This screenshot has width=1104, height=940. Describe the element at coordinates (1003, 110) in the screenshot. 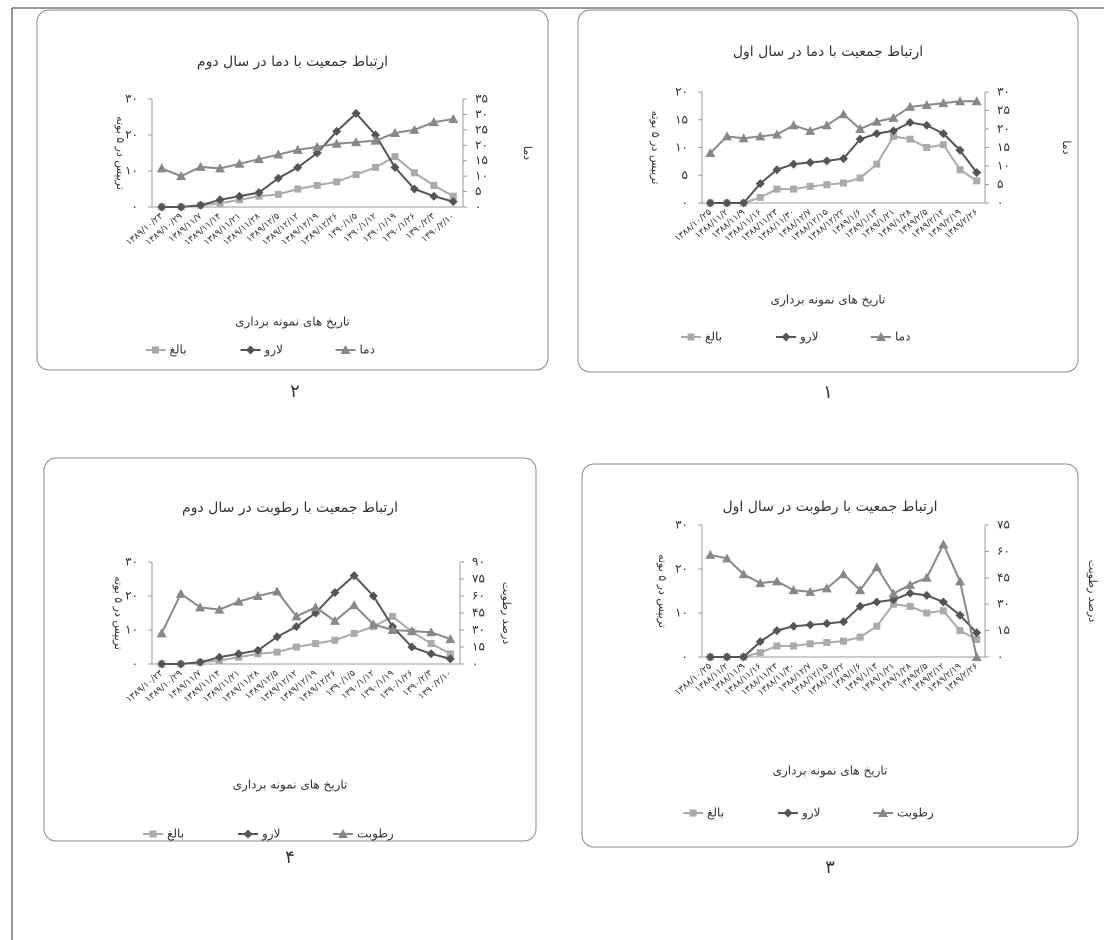

I see `y2-tick-label: ۲۵` at that location.